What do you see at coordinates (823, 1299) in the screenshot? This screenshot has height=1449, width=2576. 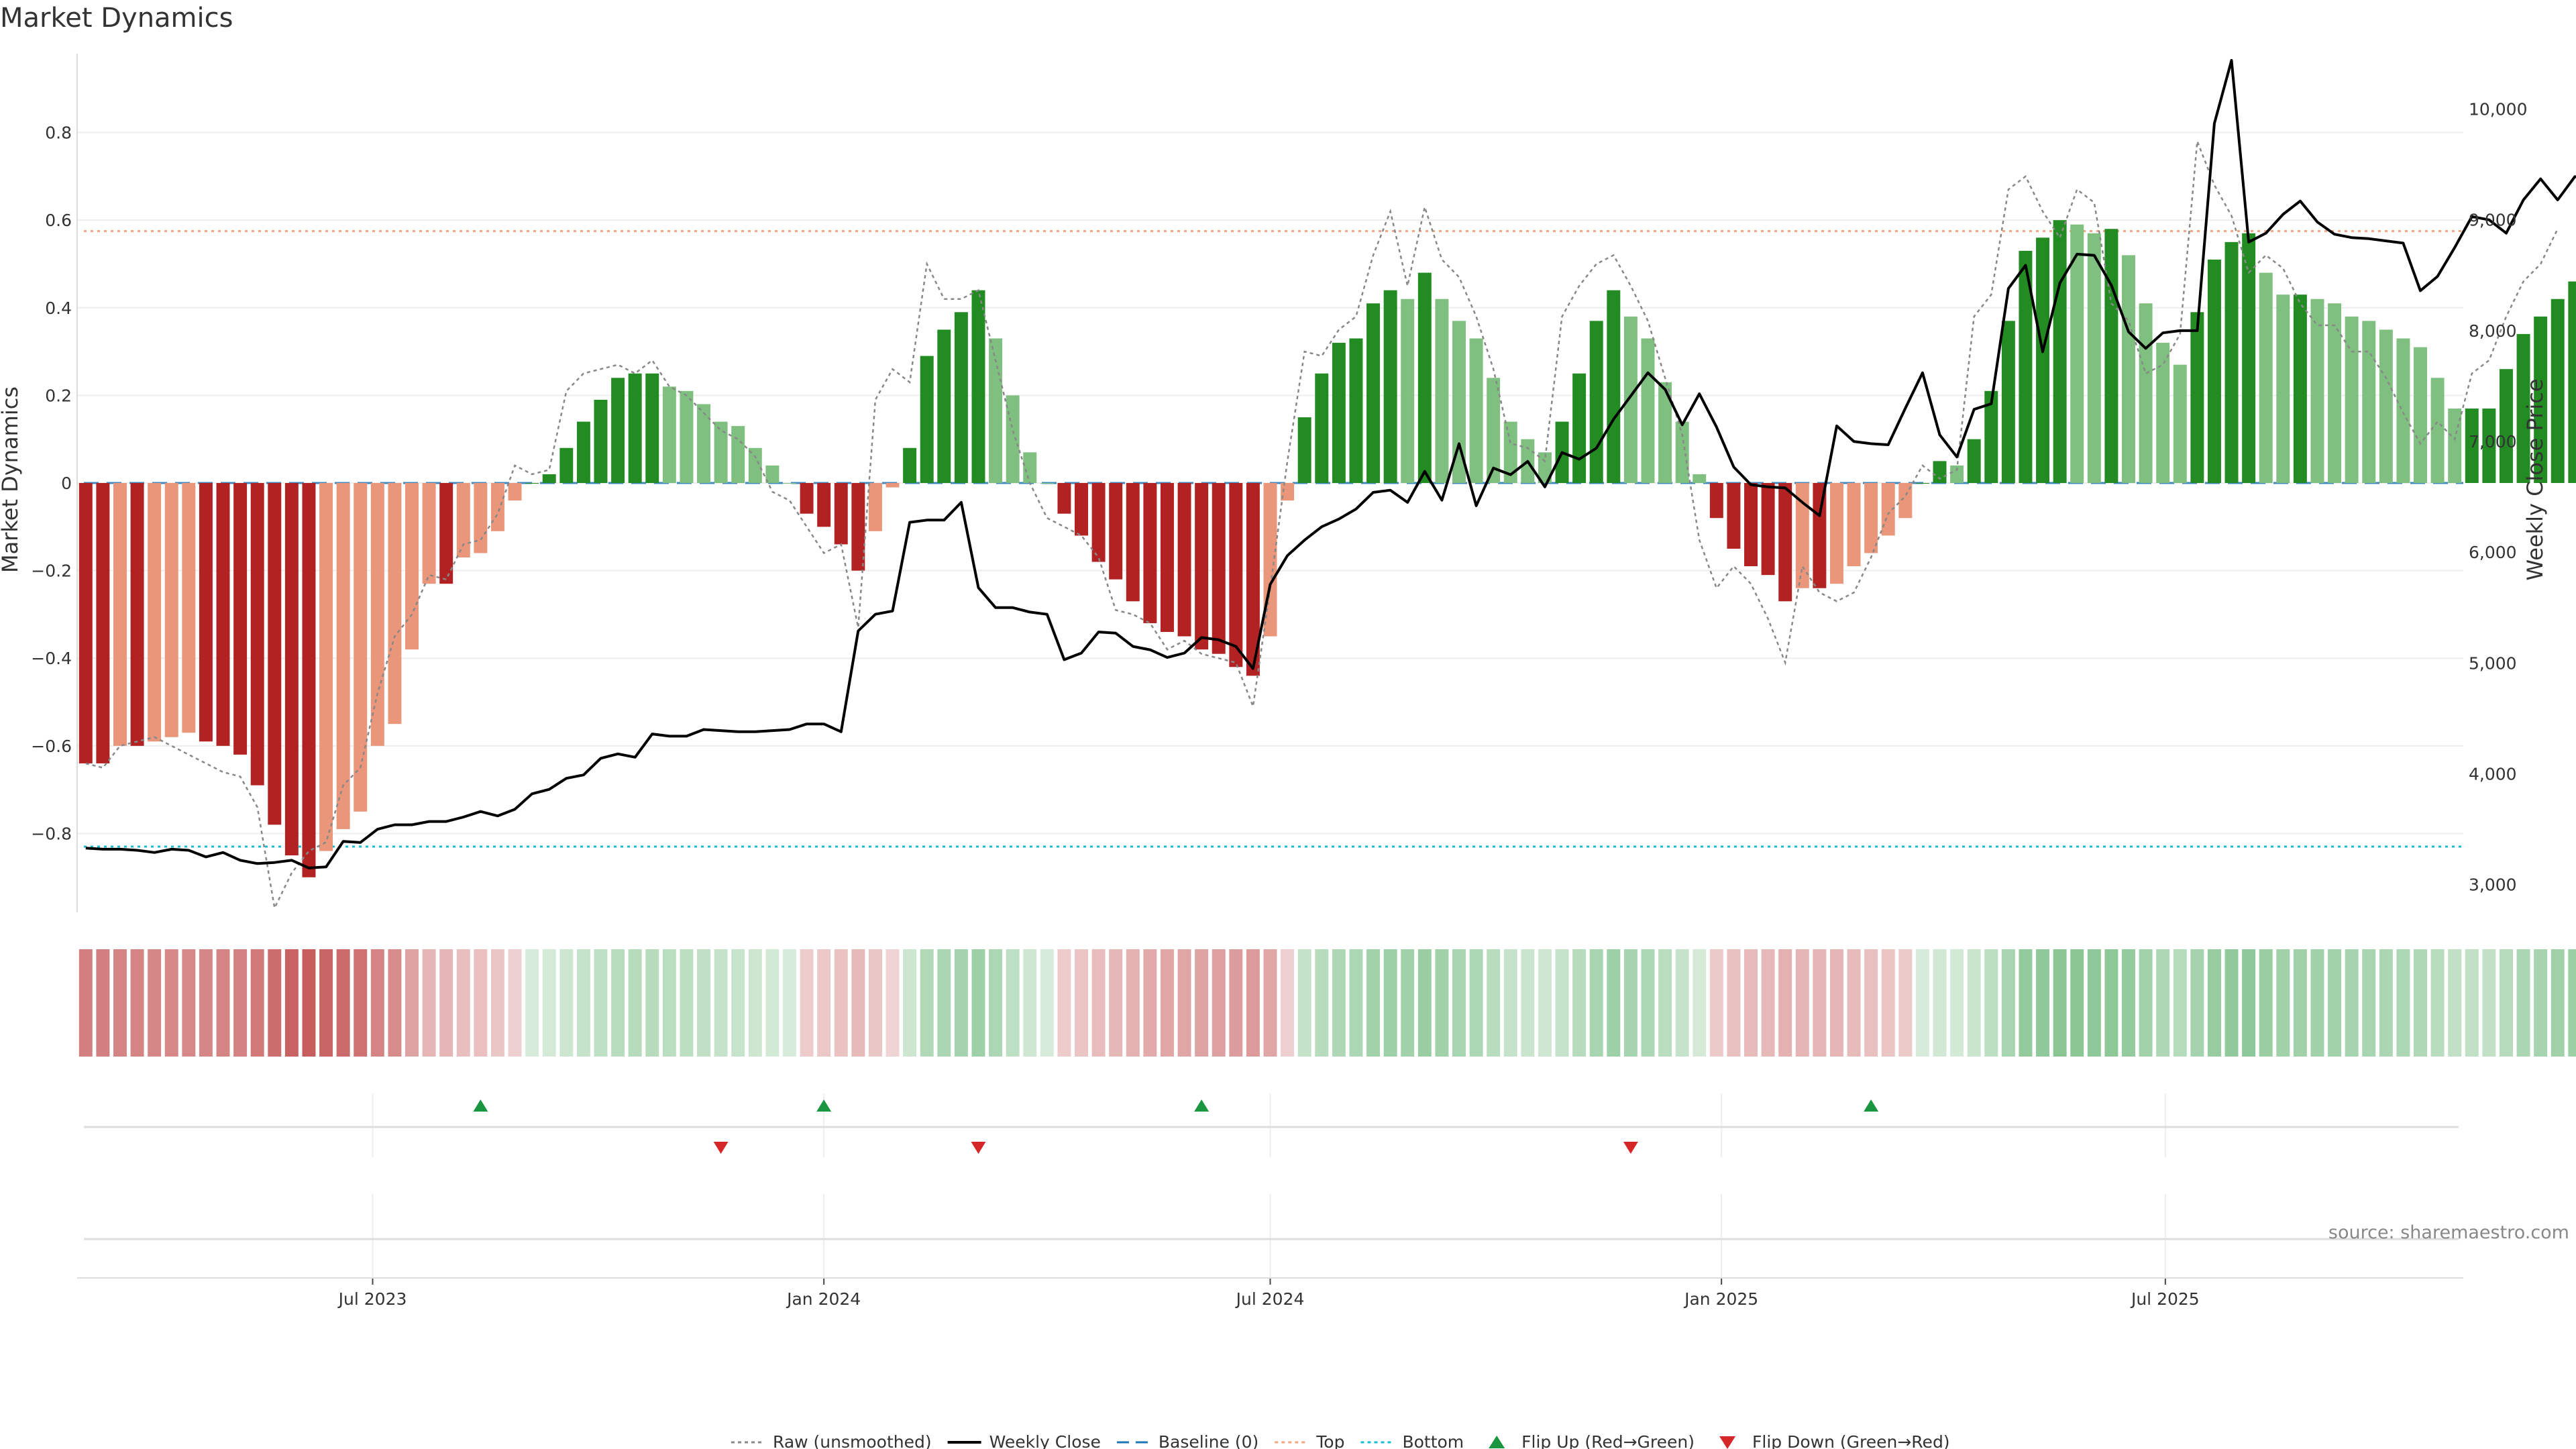 I see `x-tick-label: Jan 2024` at bounding box center [823, 1299].